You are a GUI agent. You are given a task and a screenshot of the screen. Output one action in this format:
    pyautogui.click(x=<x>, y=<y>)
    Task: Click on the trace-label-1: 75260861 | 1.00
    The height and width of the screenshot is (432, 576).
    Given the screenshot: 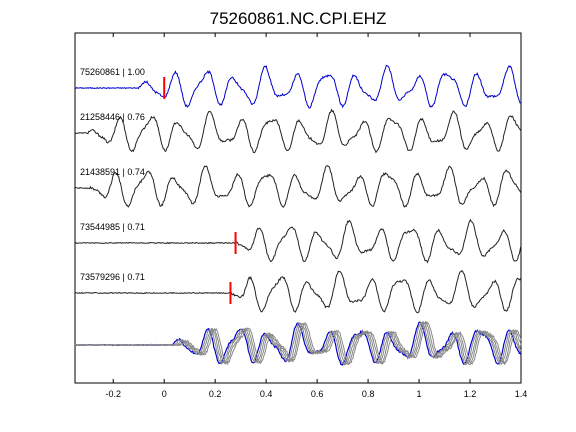 What is the action you would take?
    pyautogui.click(x=112, y=72)
    